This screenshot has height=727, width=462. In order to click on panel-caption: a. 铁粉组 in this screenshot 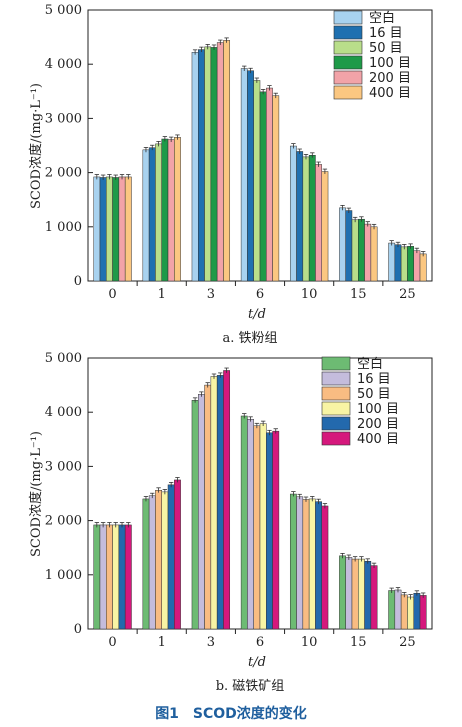, I will do `click(249, 338)`.